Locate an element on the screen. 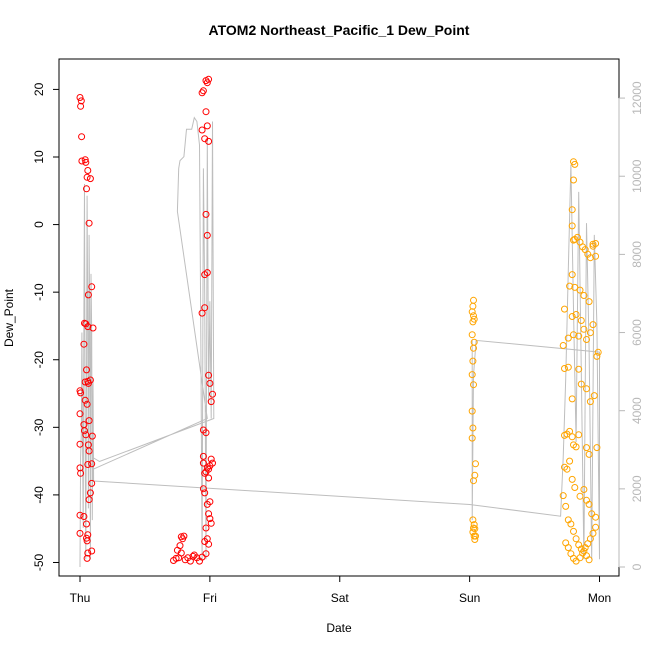 The height and width of the screenshot is (650, 650). y2-tick-label: 4000 is located at coordinates (637, 410).